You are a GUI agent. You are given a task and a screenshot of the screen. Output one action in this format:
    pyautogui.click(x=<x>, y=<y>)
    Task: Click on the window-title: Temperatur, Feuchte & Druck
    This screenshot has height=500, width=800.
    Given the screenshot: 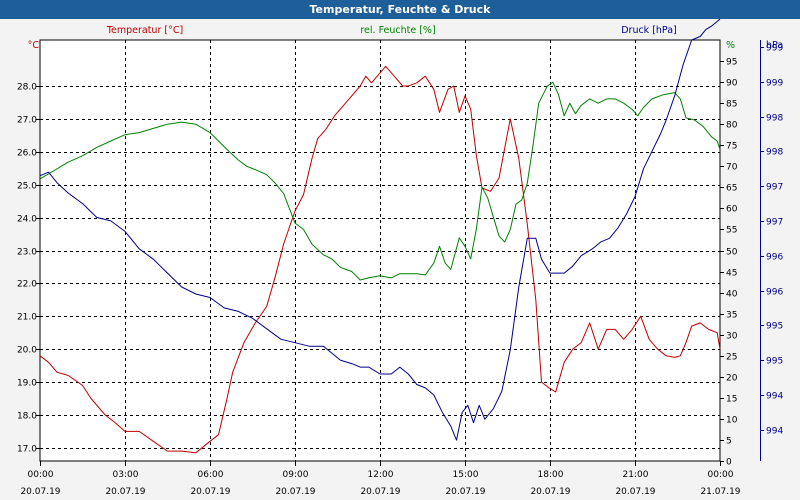 What is the action you would take?
    pyautogui.click(x=400, y=9)
    